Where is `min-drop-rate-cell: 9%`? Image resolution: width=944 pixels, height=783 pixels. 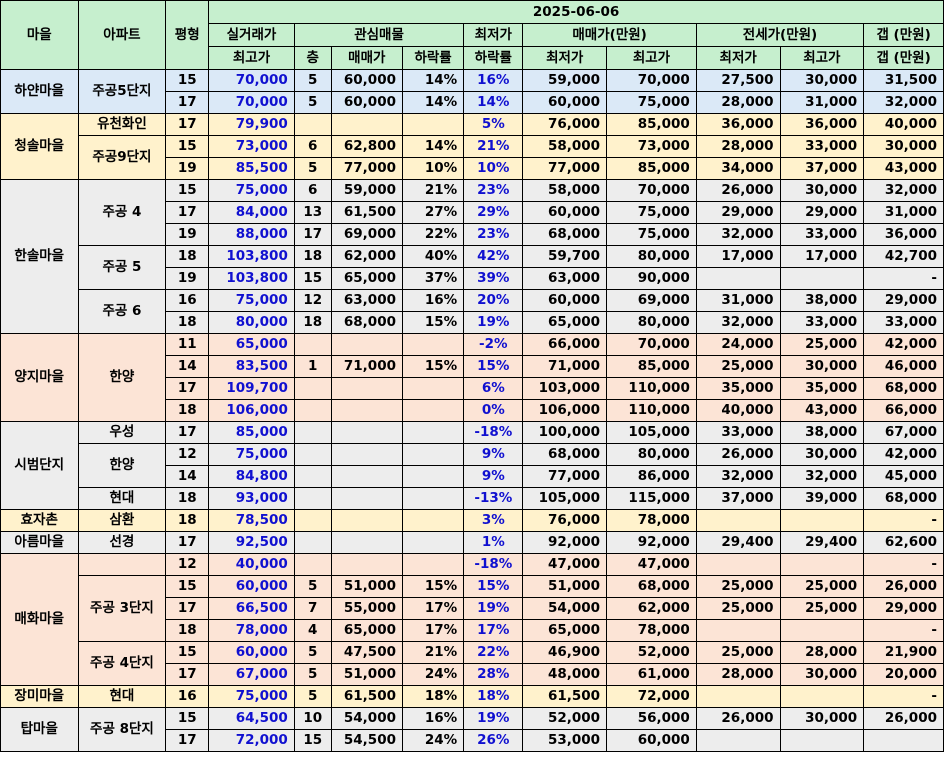
min-drop-rate-cell: 9% is located at coordinates (493, 454).